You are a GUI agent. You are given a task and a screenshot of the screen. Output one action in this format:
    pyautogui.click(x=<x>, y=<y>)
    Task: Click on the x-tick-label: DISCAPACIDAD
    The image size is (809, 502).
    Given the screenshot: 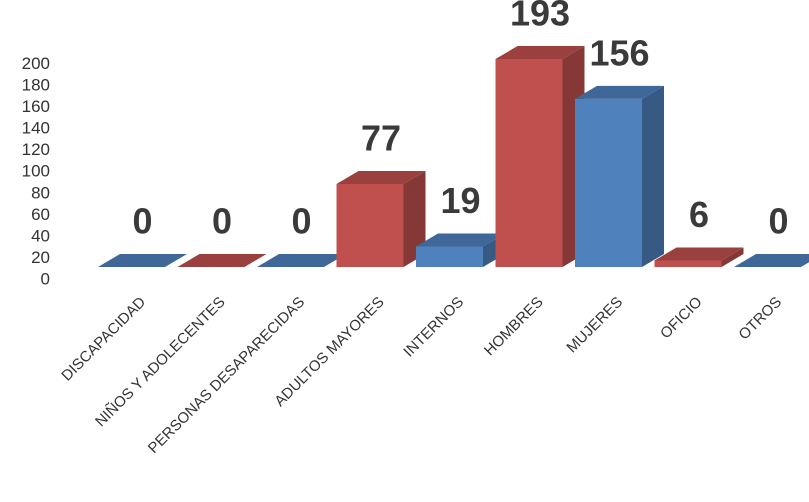 What is the action you would take?
    pyautogui.click(x=103, y=339)
    